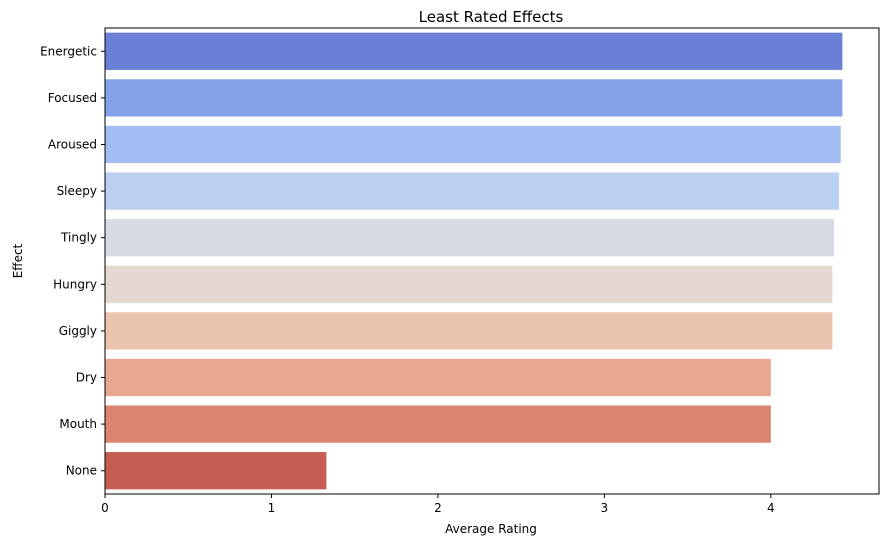  I want to click on y-tick-label-dry: Dry, so click(86, 378).